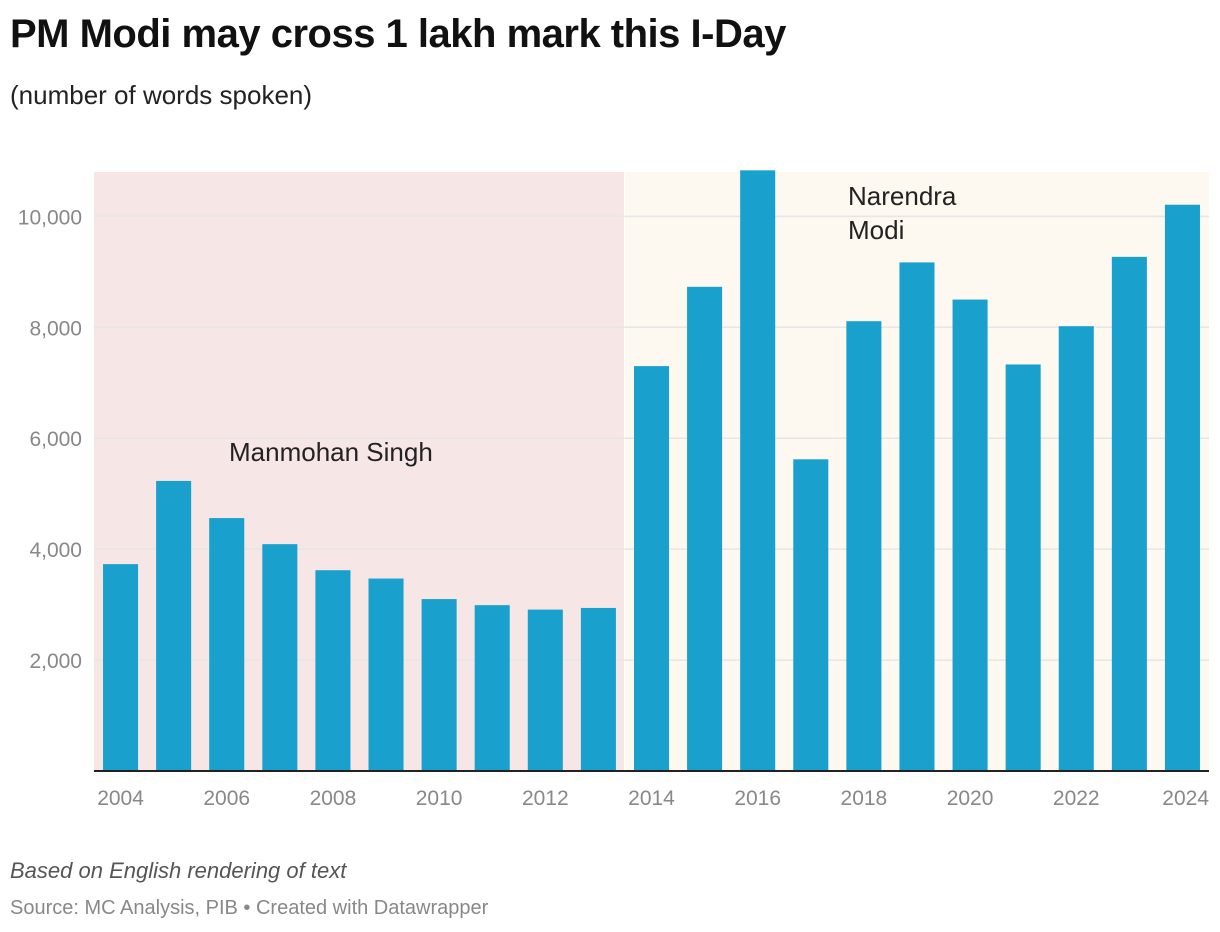 This screenshot has width=1220, height=932. I want to click on y-tick-label: 10,000, so click(50, 217).